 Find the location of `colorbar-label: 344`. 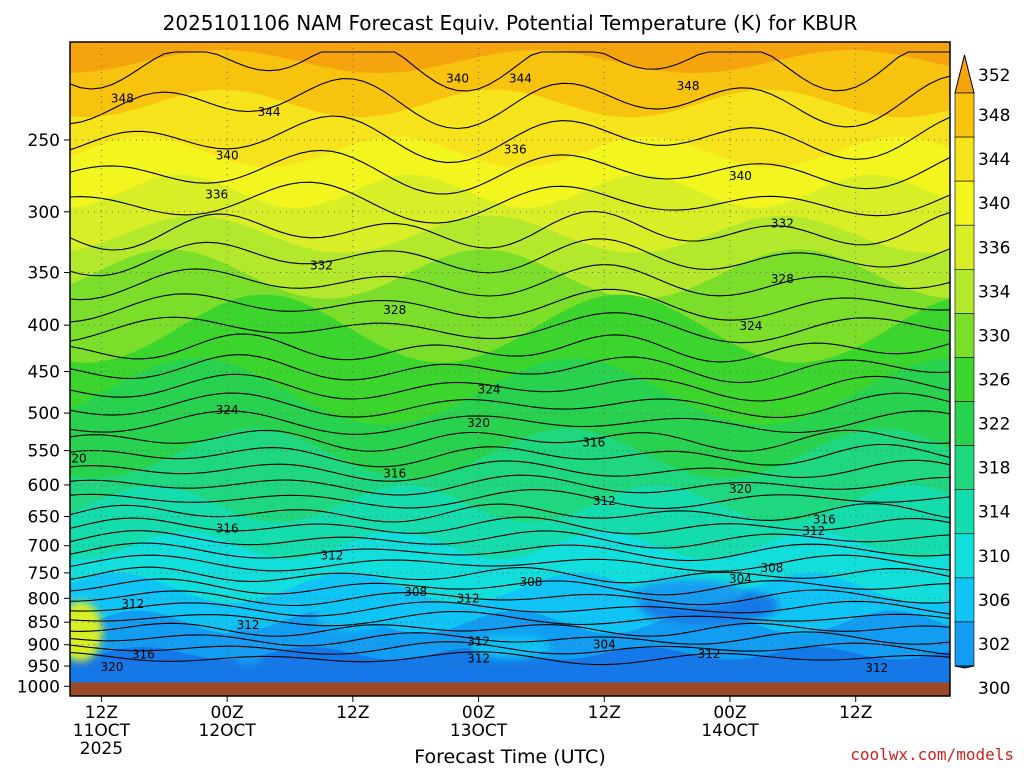

colorbar-label: 344 is located at coordinates (994, 160).